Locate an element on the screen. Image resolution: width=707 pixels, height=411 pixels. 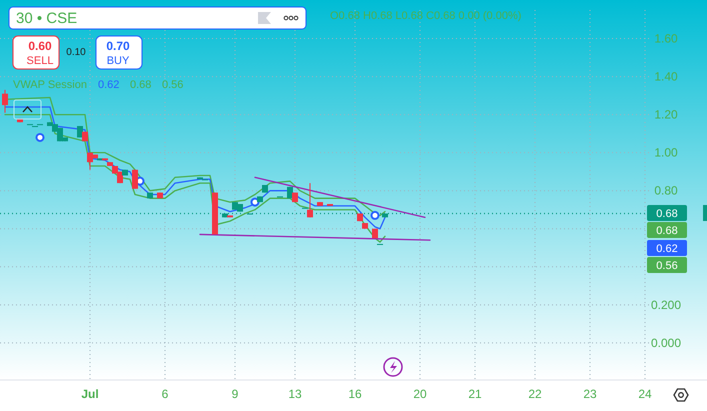
annotation: O0.68 H0.68 L0.68 C0.68 0.00 (0.00%) is located at coordinates (426, 16).